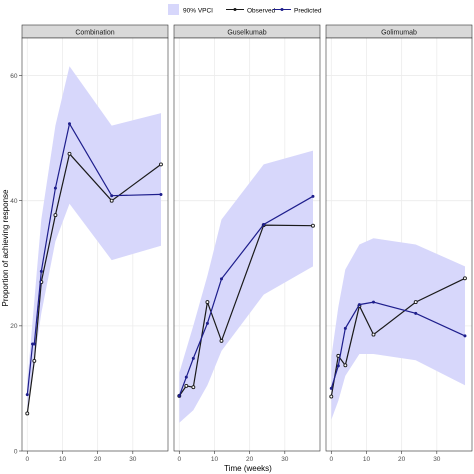 The width and height of the screenshot is (474, 474). Describe the element at coordinates (282, 9) in the screenshot. I see `legend-predicted-marker` at that location.